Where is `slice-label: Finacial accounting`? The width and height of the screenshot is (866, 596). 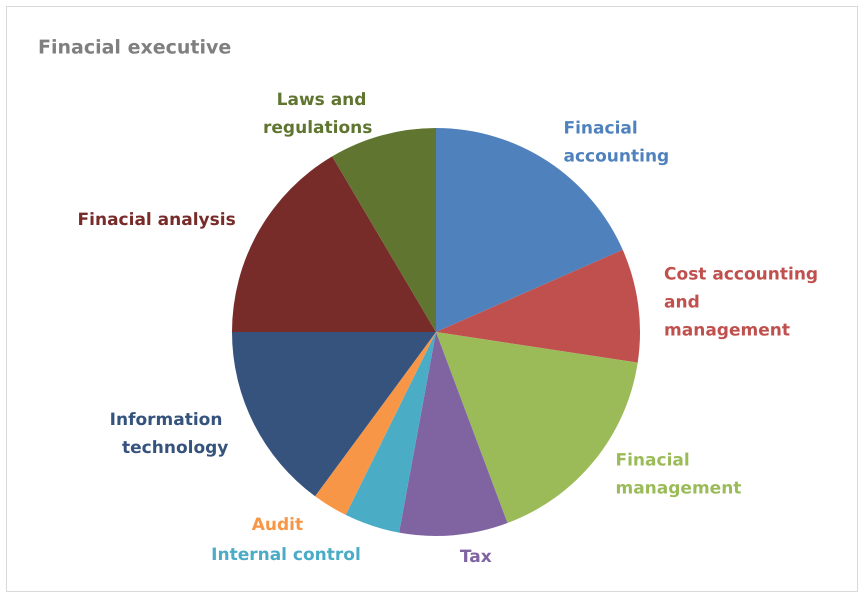 slice-label: Finacial accounting is located at coordinates (616, 142).